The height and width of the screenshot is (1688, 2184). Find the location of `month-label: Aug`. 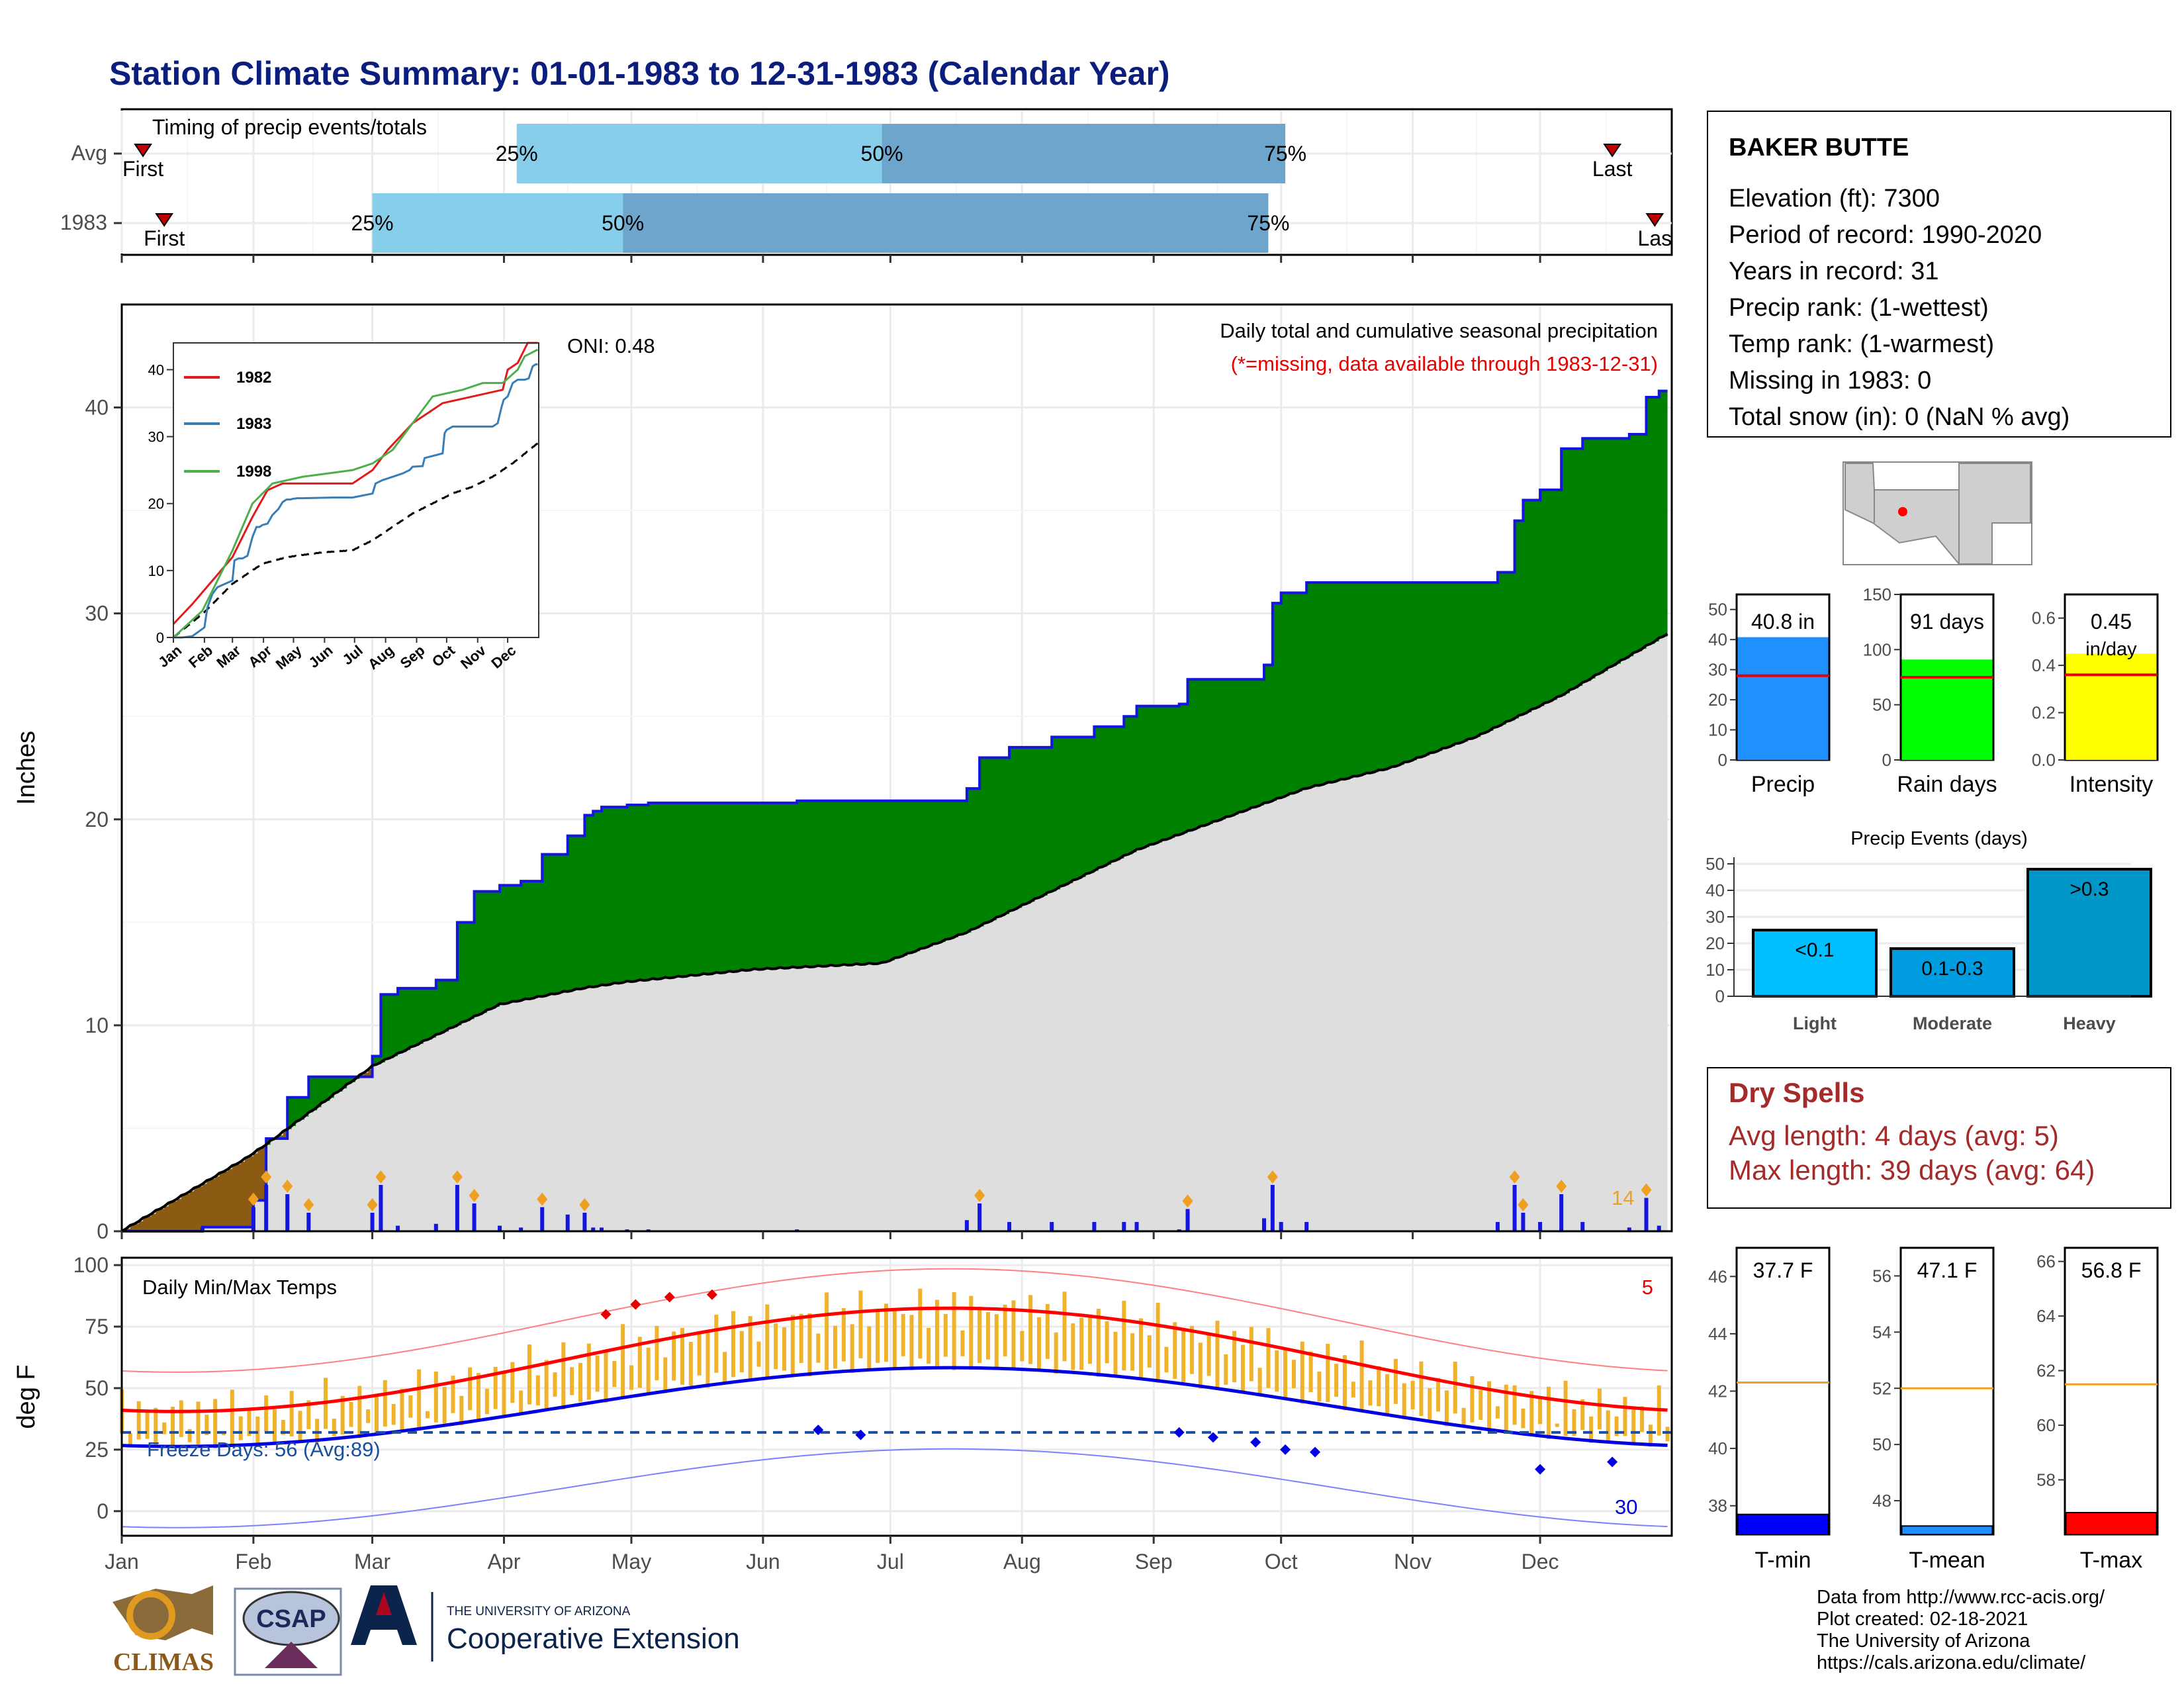

month-label: Aug is located at coordinates (1022, 1561).